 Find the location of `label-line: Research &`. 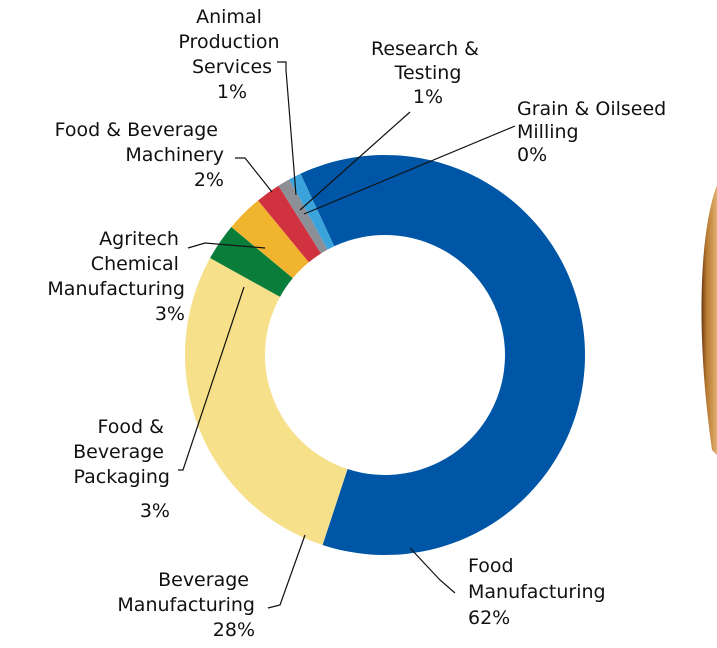

label-line: Research & is located at coordinates (428, 49).